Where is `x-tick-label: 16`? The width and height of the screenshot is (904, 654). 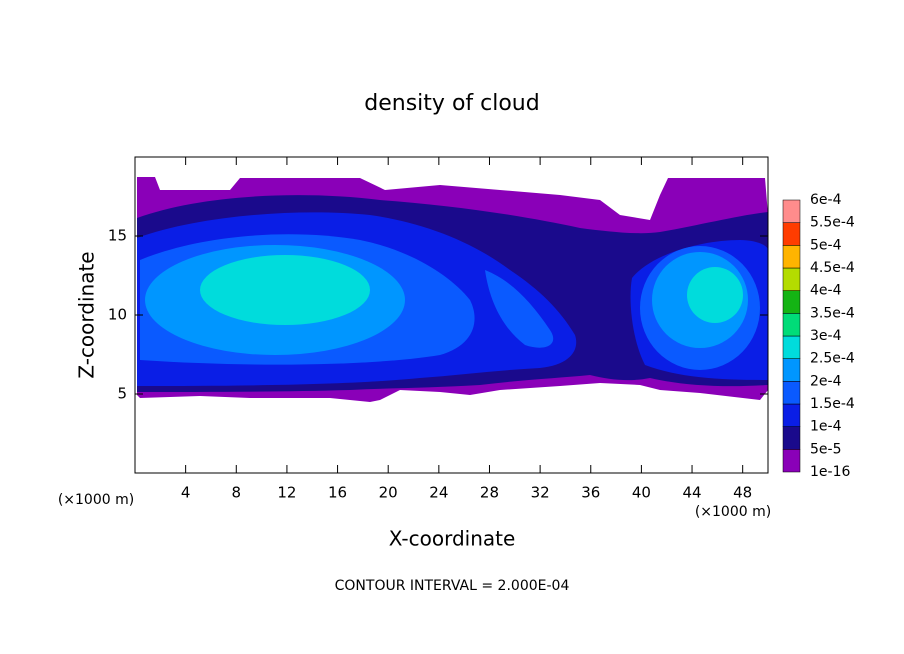
x-tick-label: 16 is located at coordinates (337, 493).